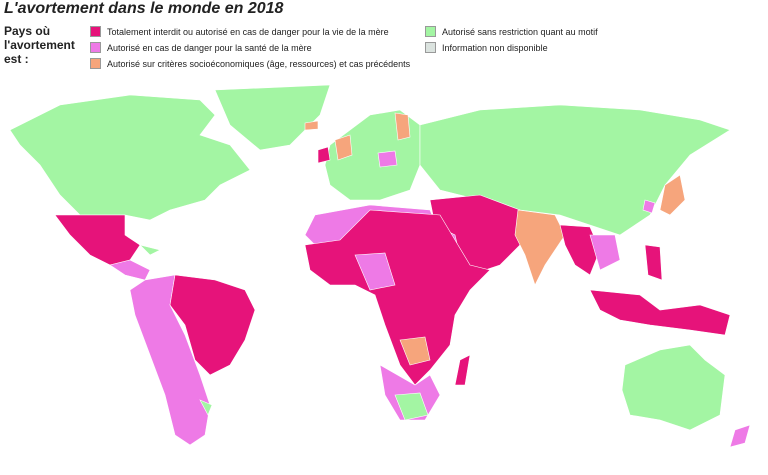 This screenshot has width=768, height=475. I want to click on legend-item: Autorisé sans restriction quant au motif, so click(511, 31).